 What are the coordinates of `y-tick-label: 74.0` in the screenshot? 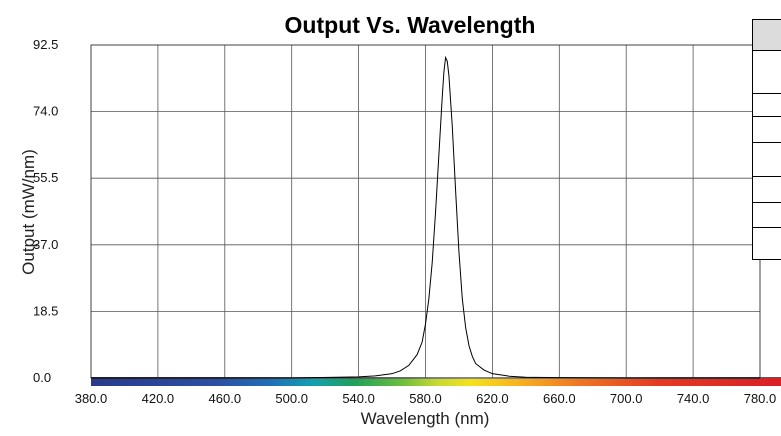 It's located at (45, 111).